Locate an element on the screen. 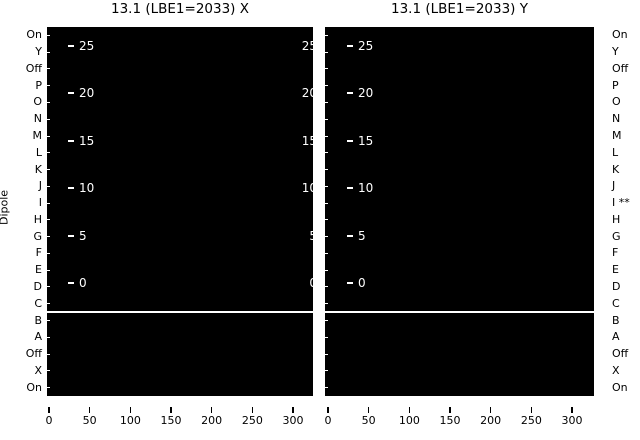 The image size is (640, 440). right-edge-clipped-label: 25 is located at coordinates (307, 45).